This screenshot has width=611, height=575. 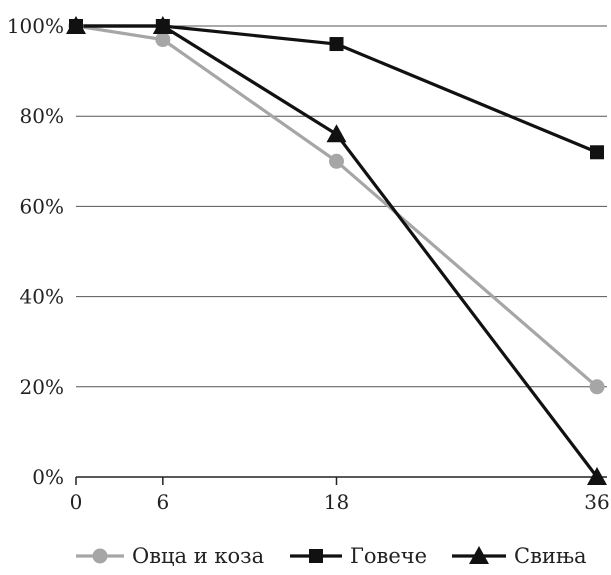 I want to click on x-tick-label: 18, so click(x=336, y=502).